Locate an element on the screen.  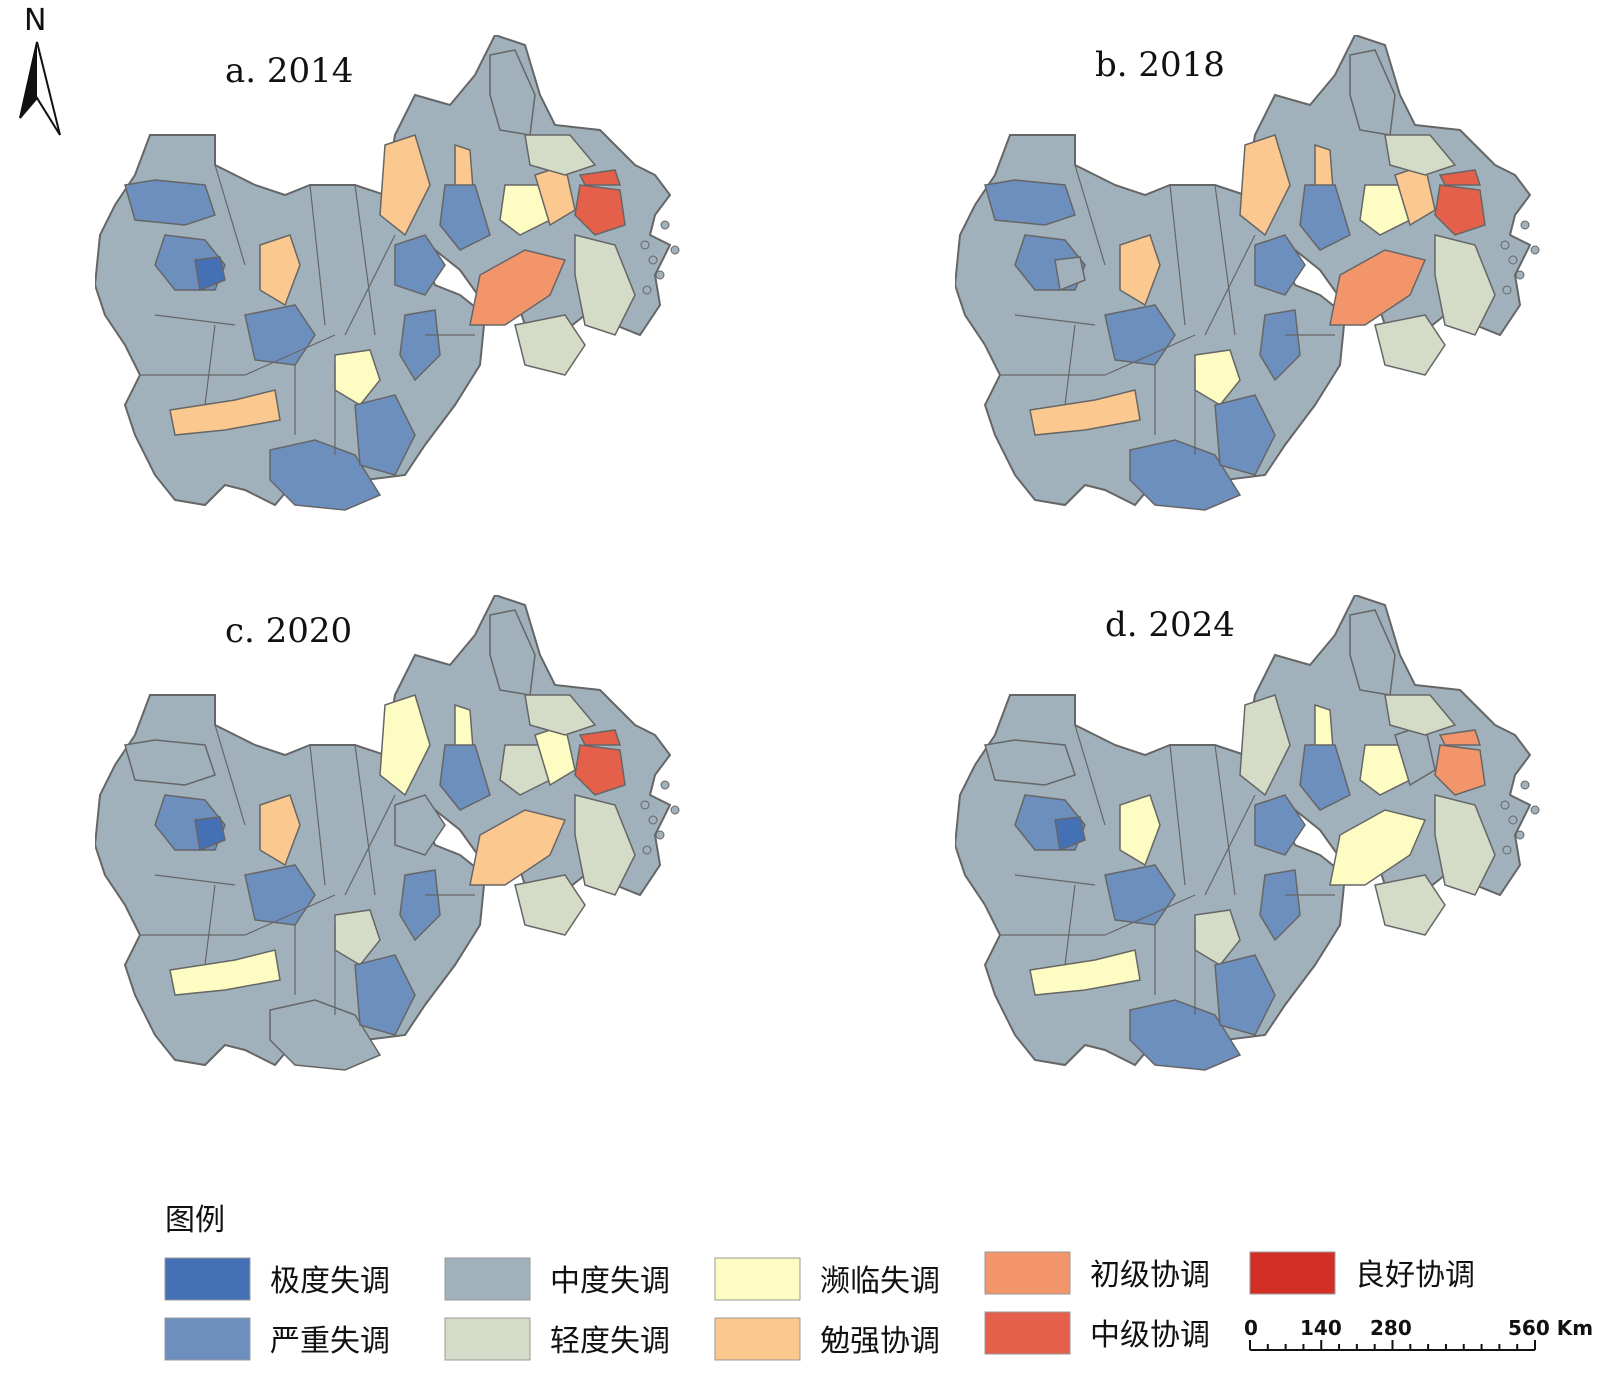
legend-item: 濒临失调 is located at coordinates (827, 1279).